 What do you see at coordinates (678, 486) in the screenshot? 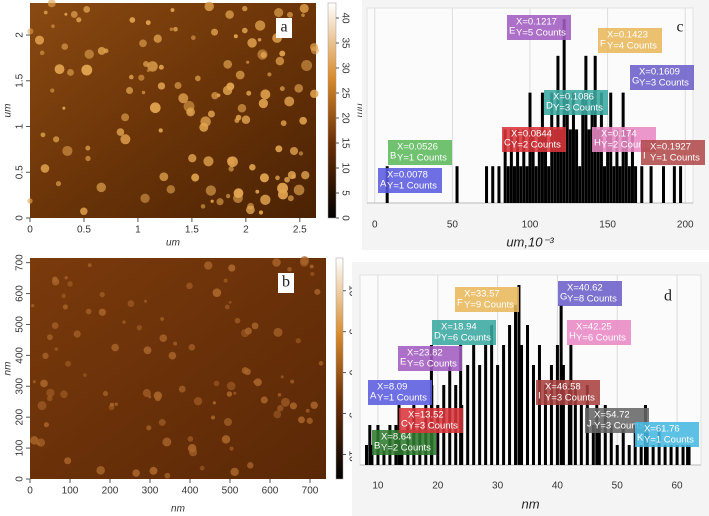
I see `x-tick-label: 60` at bounding box center [678, 486].